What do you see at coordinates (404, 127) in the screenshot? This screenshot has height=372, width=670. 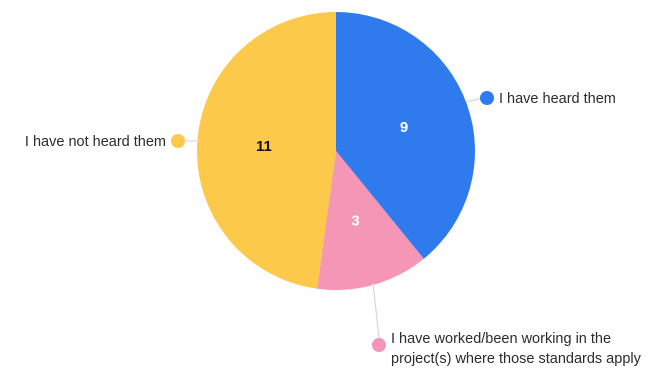 I see `pie-value-label-heard: 9` at bounding box center [404, 127].